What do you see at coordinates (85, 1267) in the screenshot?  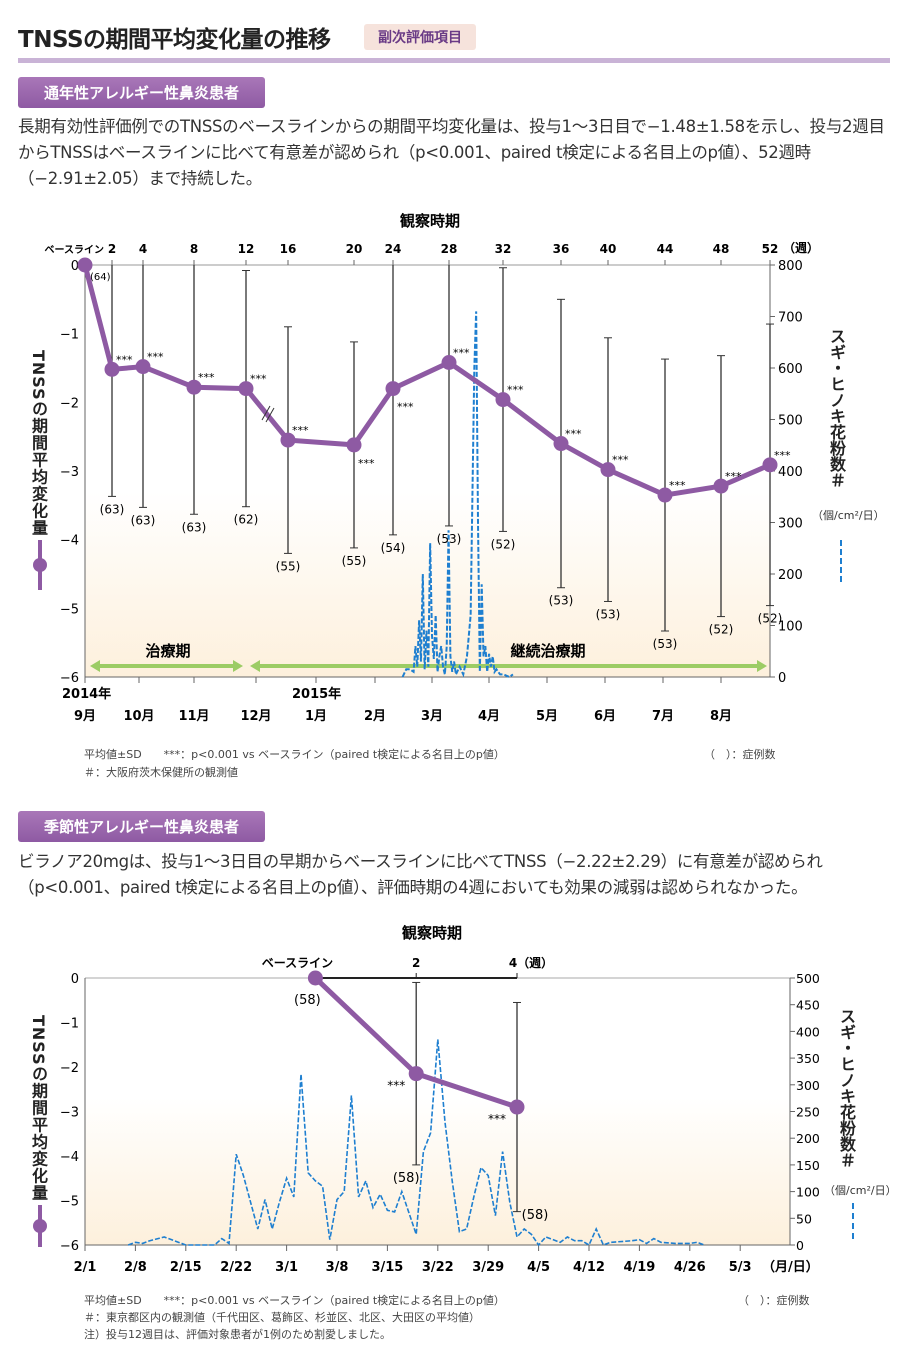 I see `x-tick-label: 2/1` at bounding box center [85, 1267].